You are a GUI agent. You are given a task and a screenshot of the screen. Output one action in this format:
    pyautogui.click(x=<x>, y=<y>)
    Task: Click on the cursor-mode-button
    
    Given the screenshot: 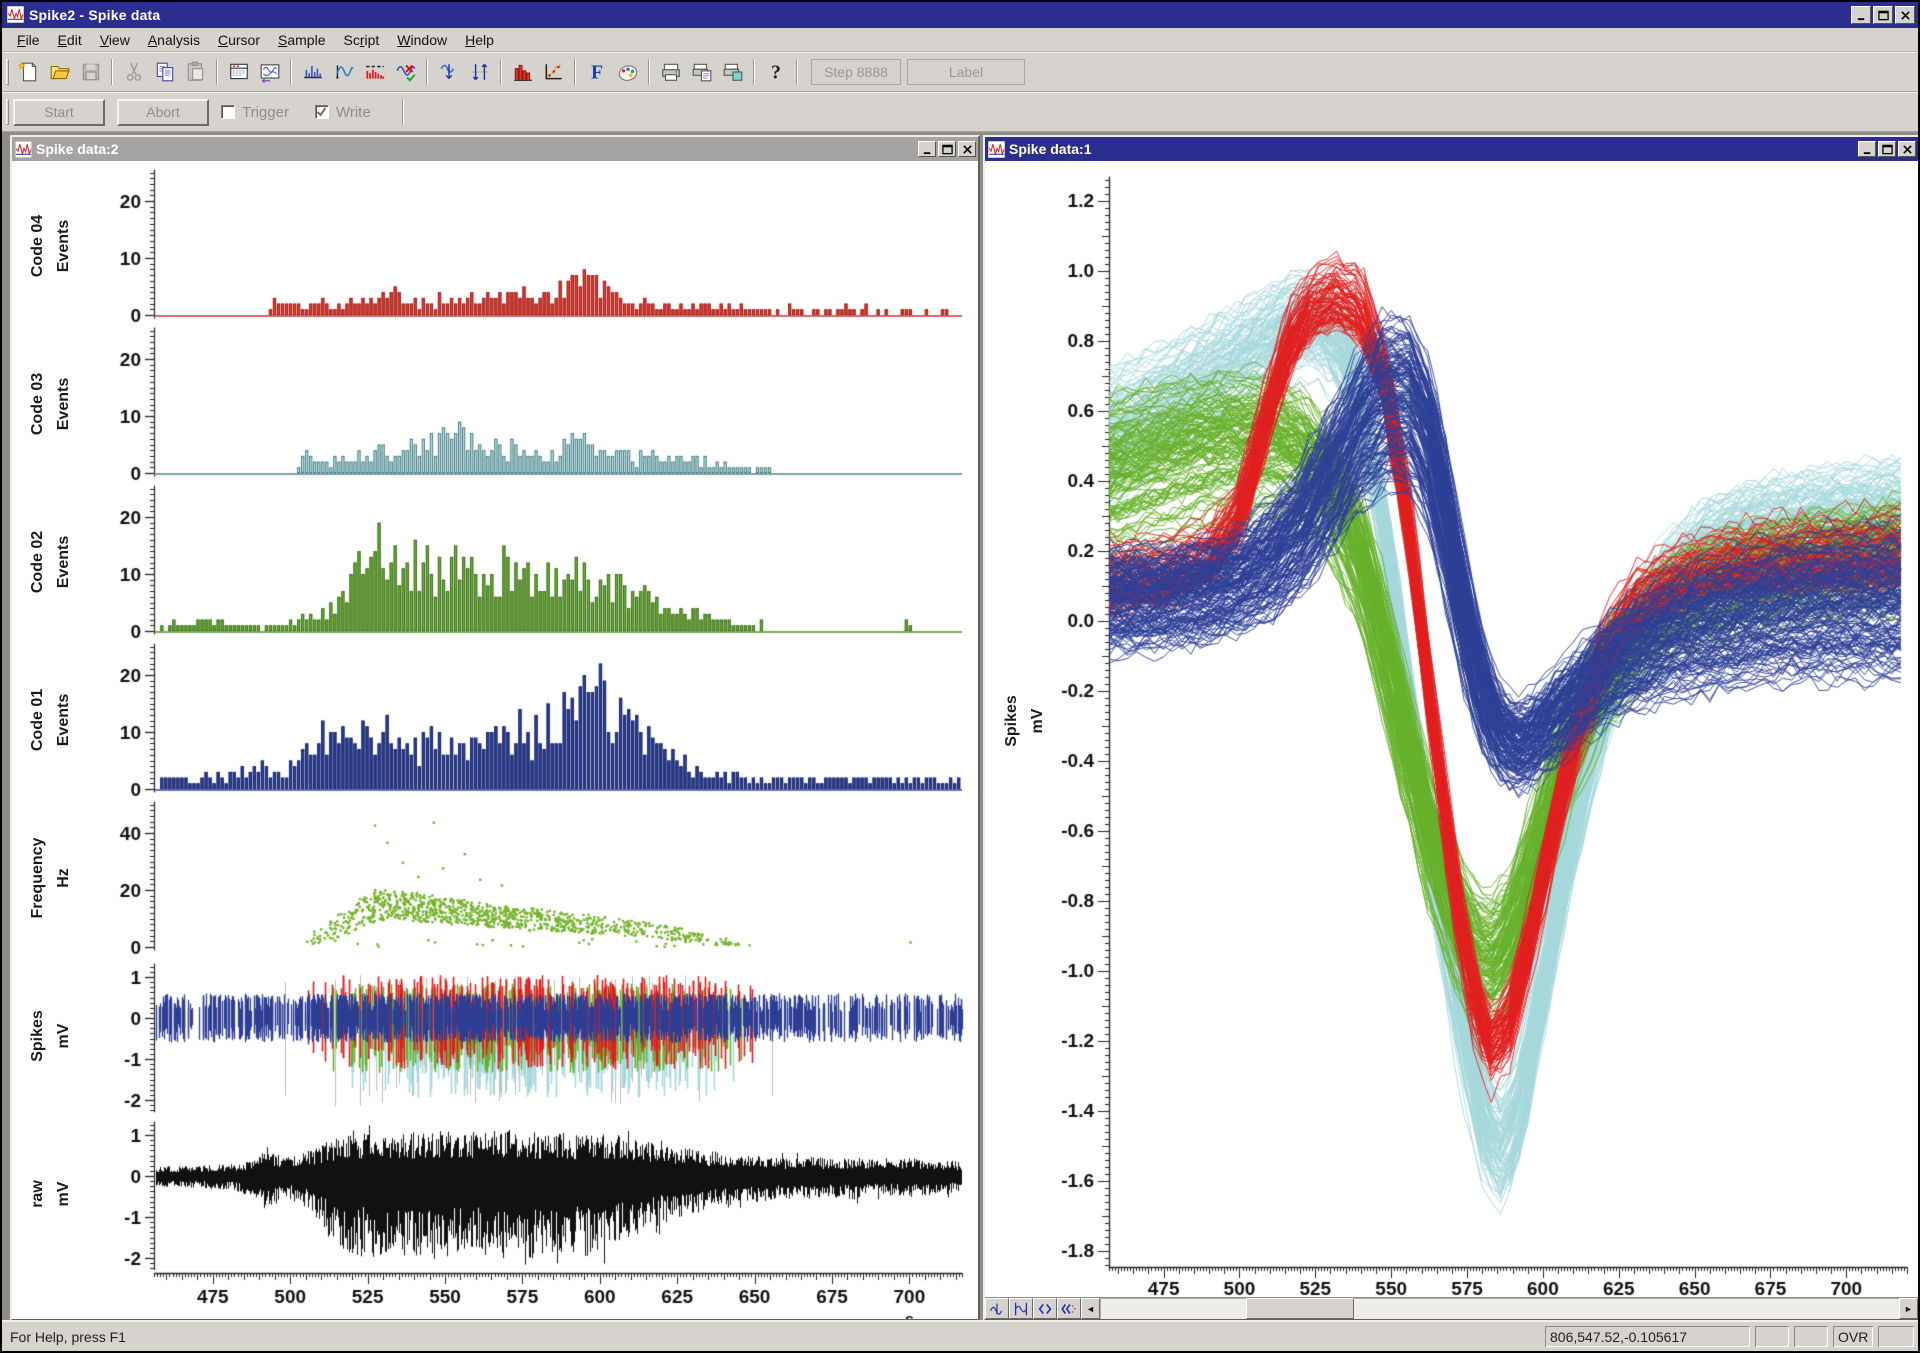 What is the action you would take?
    pyautogui.click(x=997, y=1308)
    